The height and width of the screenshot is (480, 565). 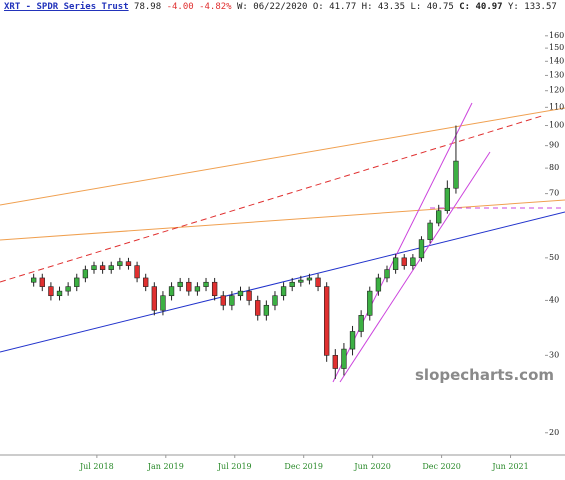 I want to click on y-tick-label: 140, so click(x=556, y=60).